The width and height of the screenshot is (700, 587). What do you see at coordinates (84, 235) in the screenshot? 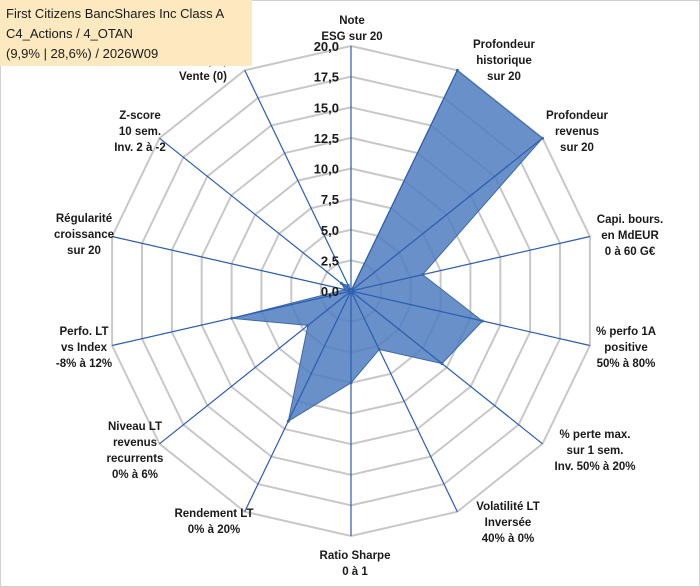
I see `axis-label: Régularité croissance sur 20` at bounding box center [84, 235].